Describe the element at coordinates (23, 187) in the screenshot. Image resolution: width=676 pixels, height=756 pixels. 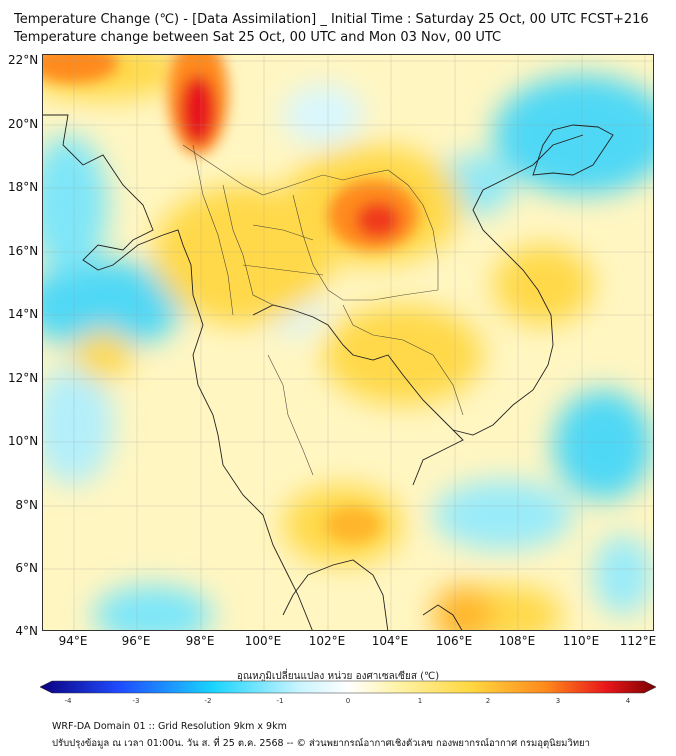
I see `lat-label: 18°N` at that location.